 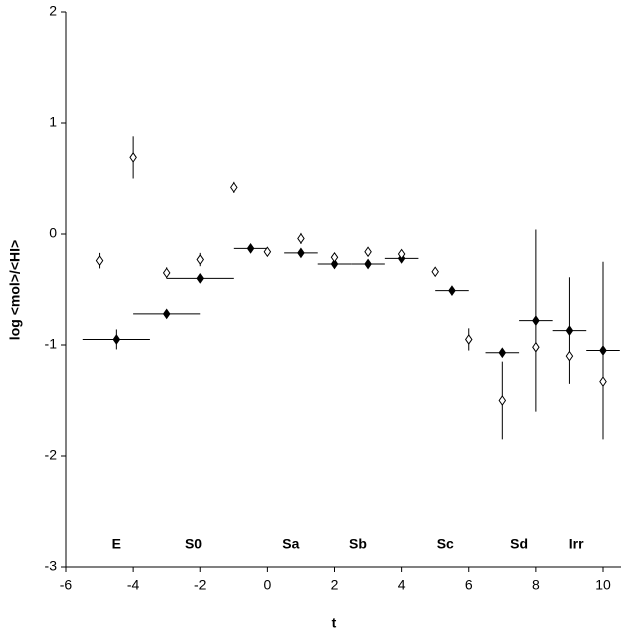 I want to click on x-tick-label: -2, so click(x=200, y=585).